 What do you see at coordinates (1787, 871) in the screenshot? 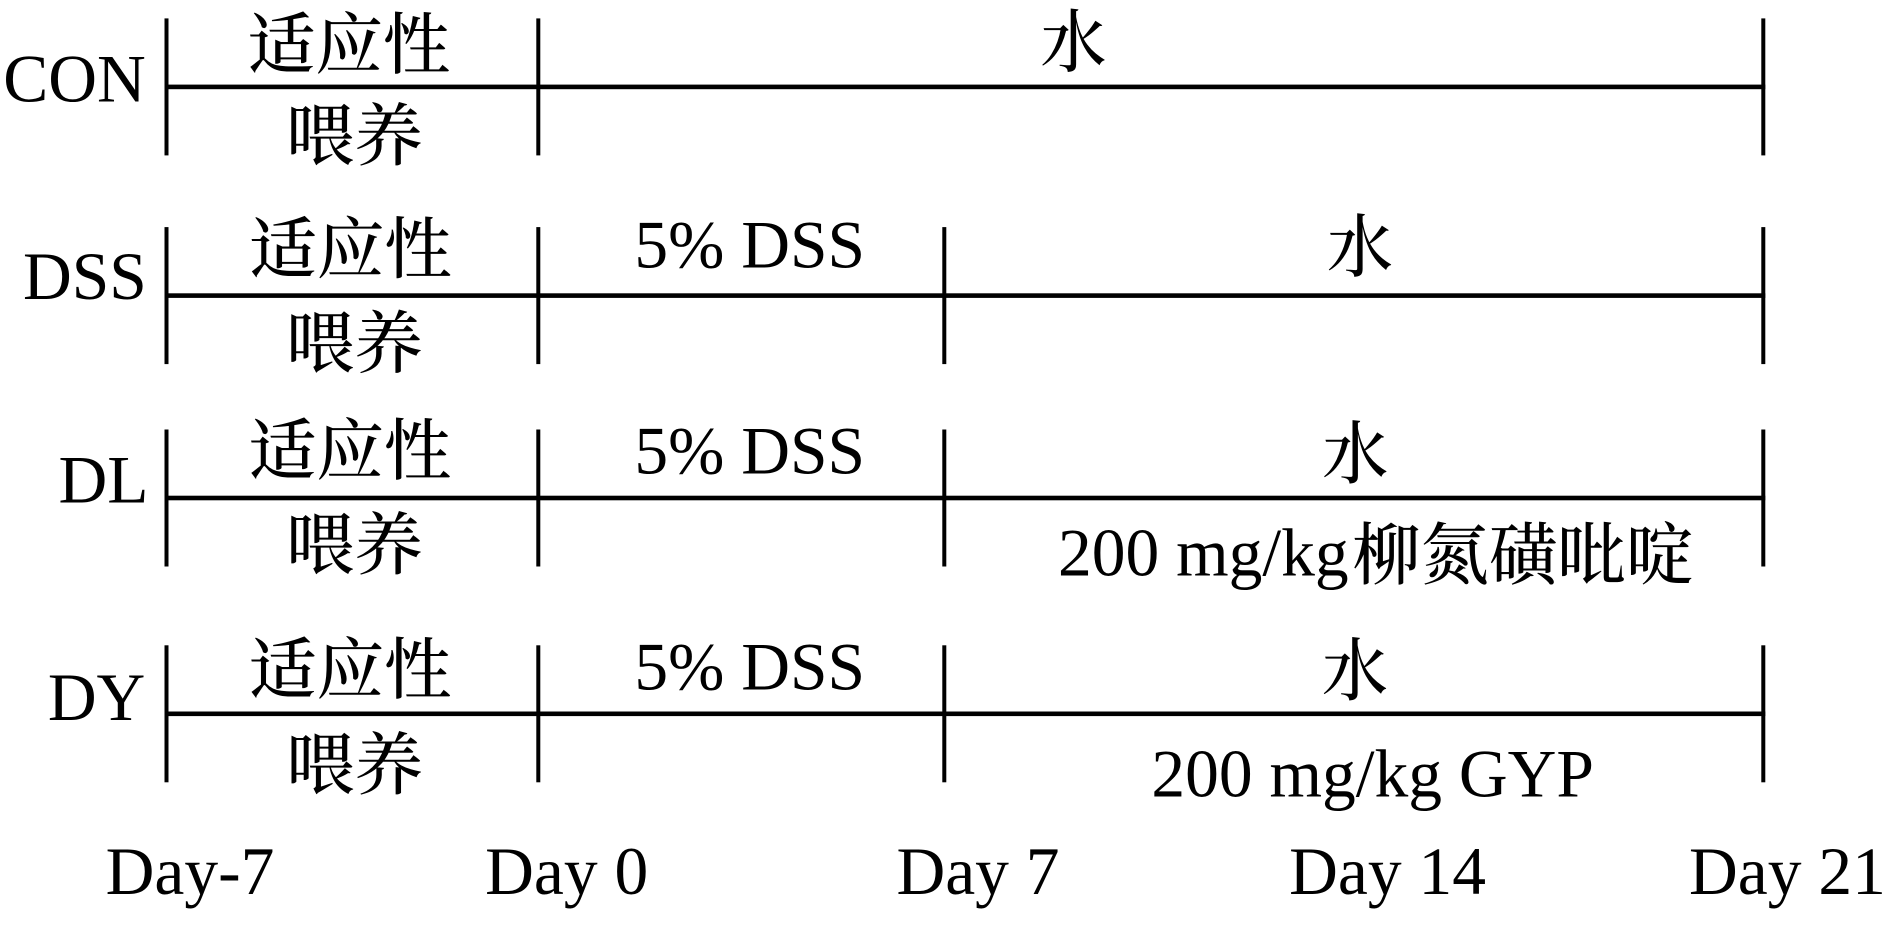
I see `svg-text: Day 21` at bounding box center [1787, 871].